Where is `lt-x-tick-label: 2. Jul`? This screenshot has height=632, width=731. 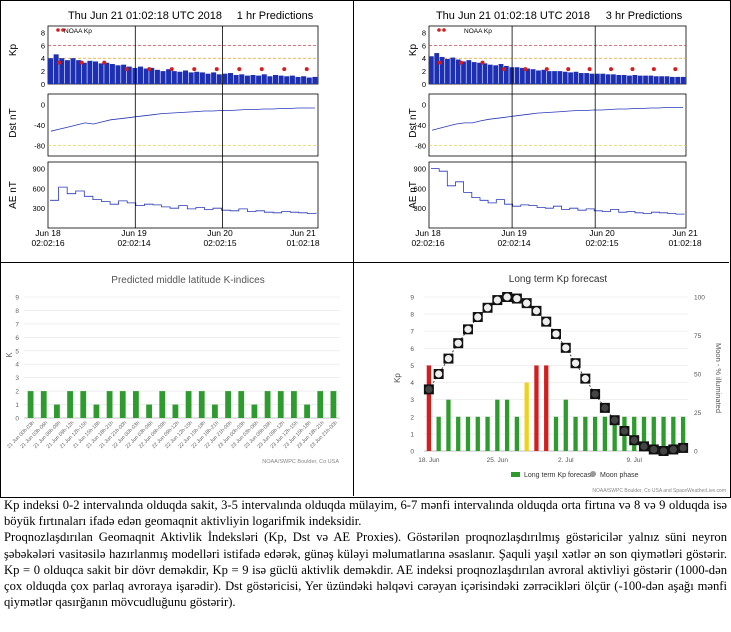
lt-x-tick-label: 2. Jul is located at coordinates (566, 460).